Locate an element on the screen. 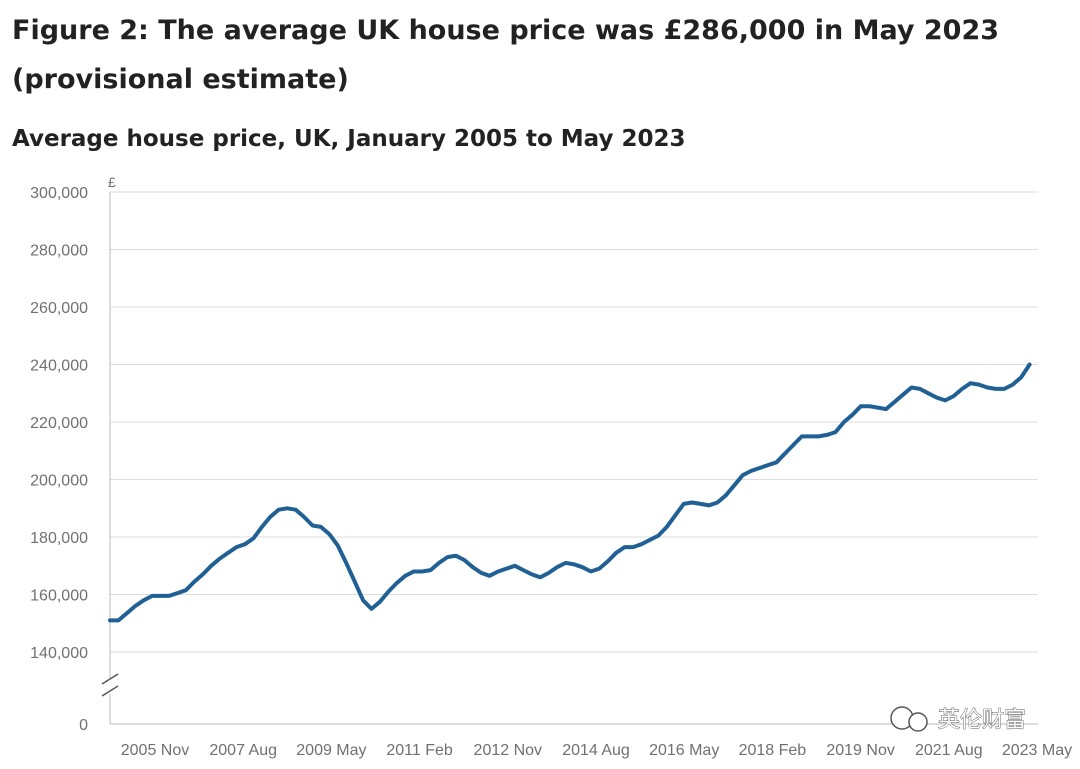 This screenshot has height=769, width=1080. y-tick-label: 260,000 is located at coordinates (59, 308).